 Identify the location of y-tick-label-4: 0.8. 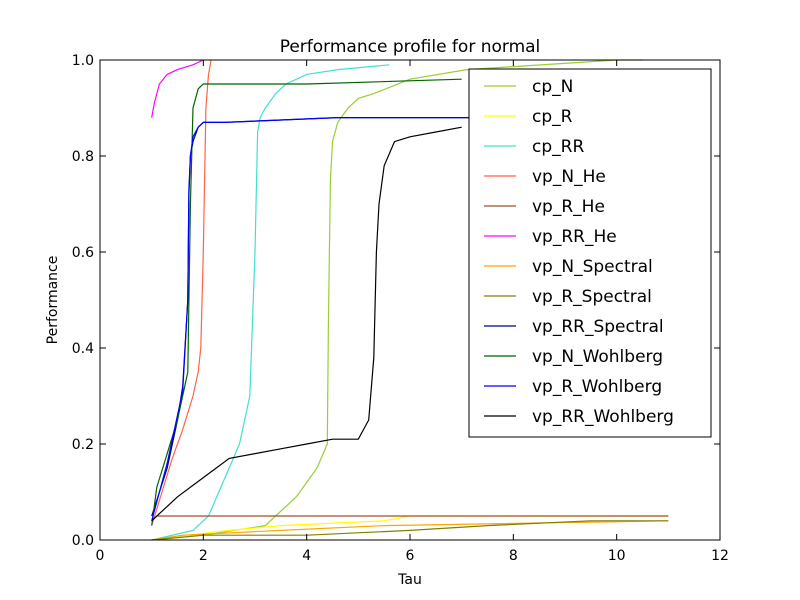
(83, 157).